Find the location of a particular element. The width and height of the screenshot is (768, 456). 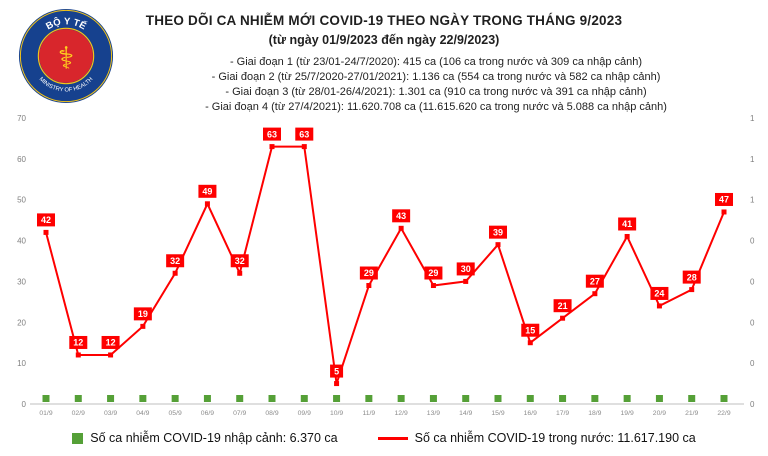

data-label-text: 43 is located at coordinates (401, 216).